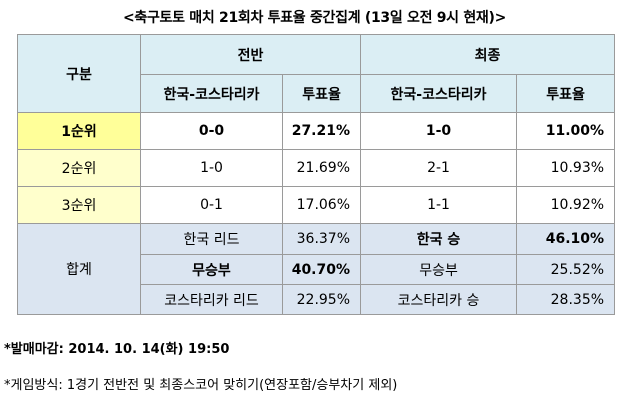 The height and width of the screenshot is (401, 629). Describe the element at coordinates (439, 131) in the screenshot. I see `final-score: 1-0` at that location.